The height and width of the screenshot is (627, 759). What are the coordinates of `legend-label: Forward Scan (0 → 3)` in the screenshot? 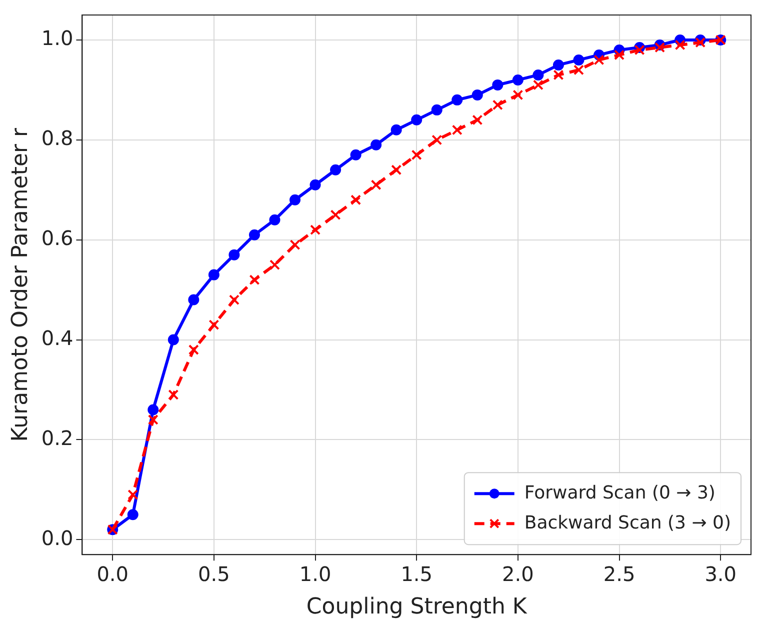 It's located at (620, 493).